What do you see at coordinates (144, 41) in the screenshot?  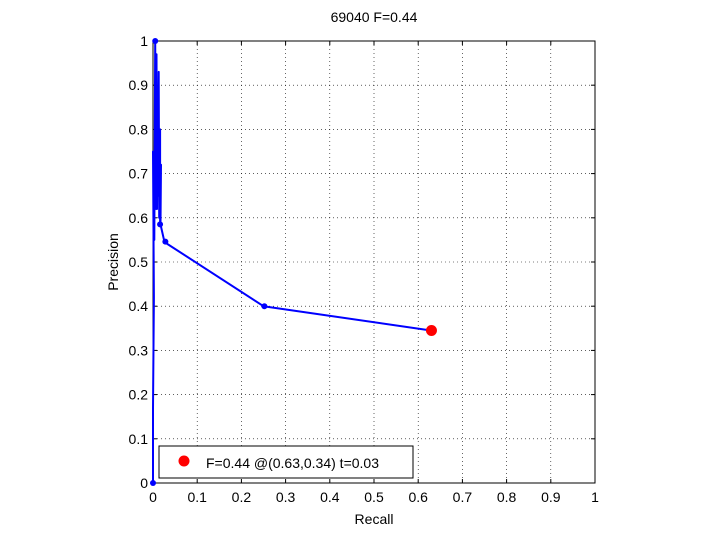 I see `y-tick-label: 1` at bounding box center [144, 41].